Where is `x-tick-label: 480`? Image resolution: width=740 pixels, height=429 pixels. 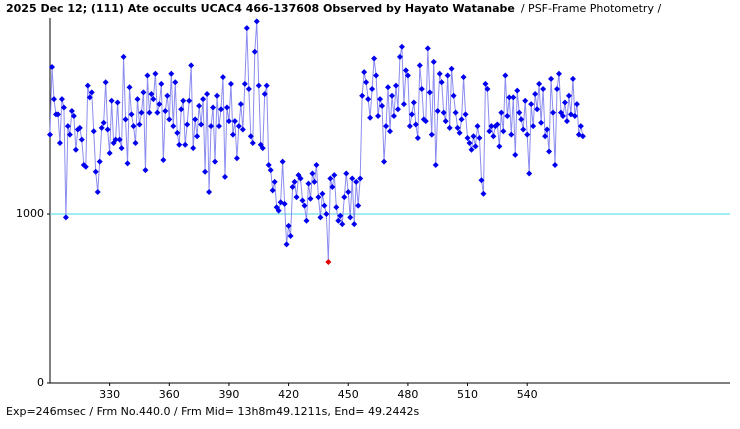
x-tick-label: 480 is located at coordinates (407, 394).